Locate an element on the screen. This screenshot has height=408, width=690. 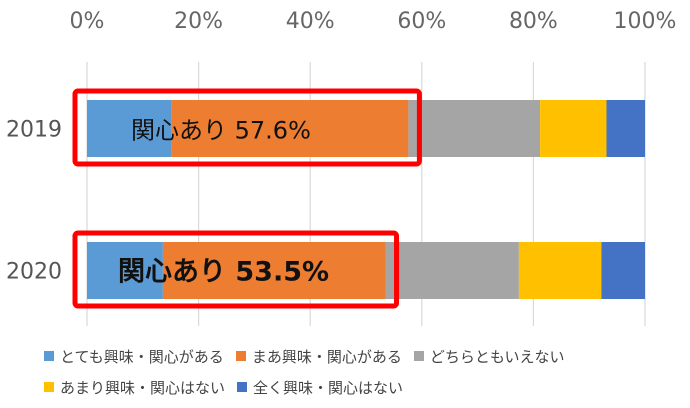
legend-label: 全く興味・関心はない is located at coordinates (328, 387).